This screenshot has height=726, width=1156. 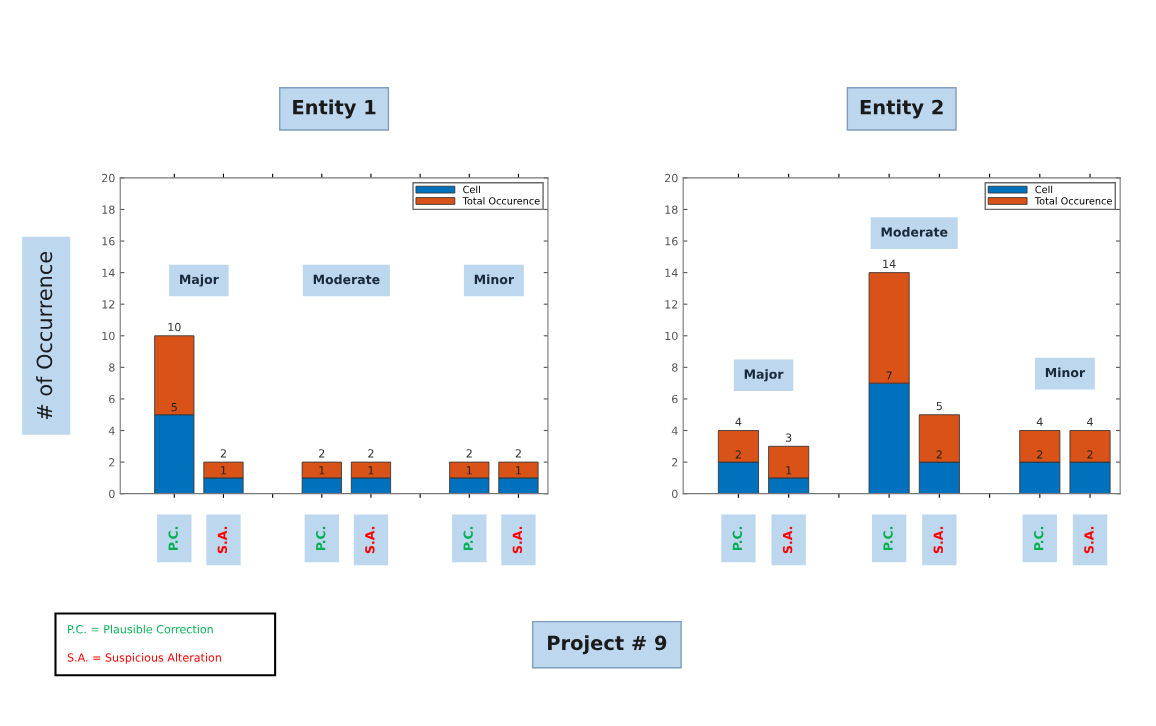 I want to click on total-label: 14, so click(x=889, y=263).